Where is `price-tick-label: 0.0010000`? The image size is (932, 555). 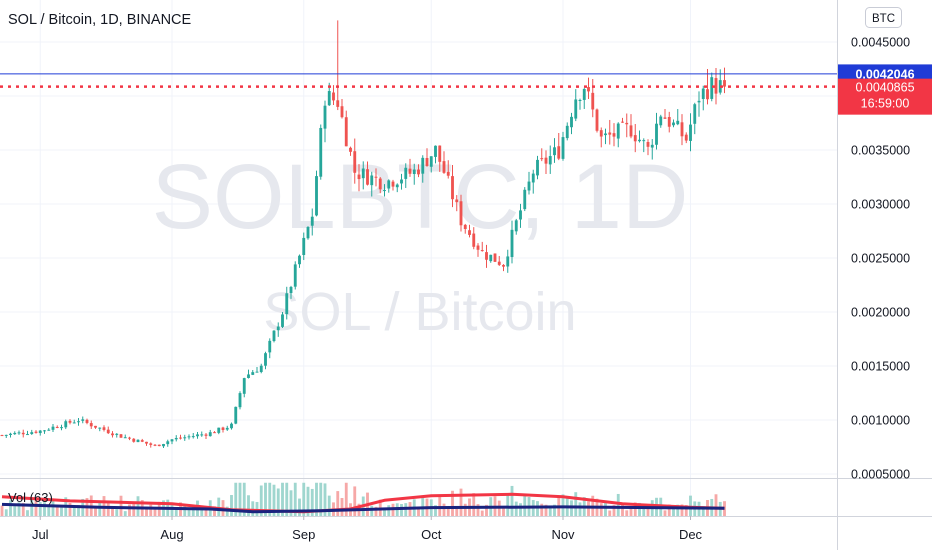 price-tick-label: 0.0010000 is located at coordinates (880, 421).